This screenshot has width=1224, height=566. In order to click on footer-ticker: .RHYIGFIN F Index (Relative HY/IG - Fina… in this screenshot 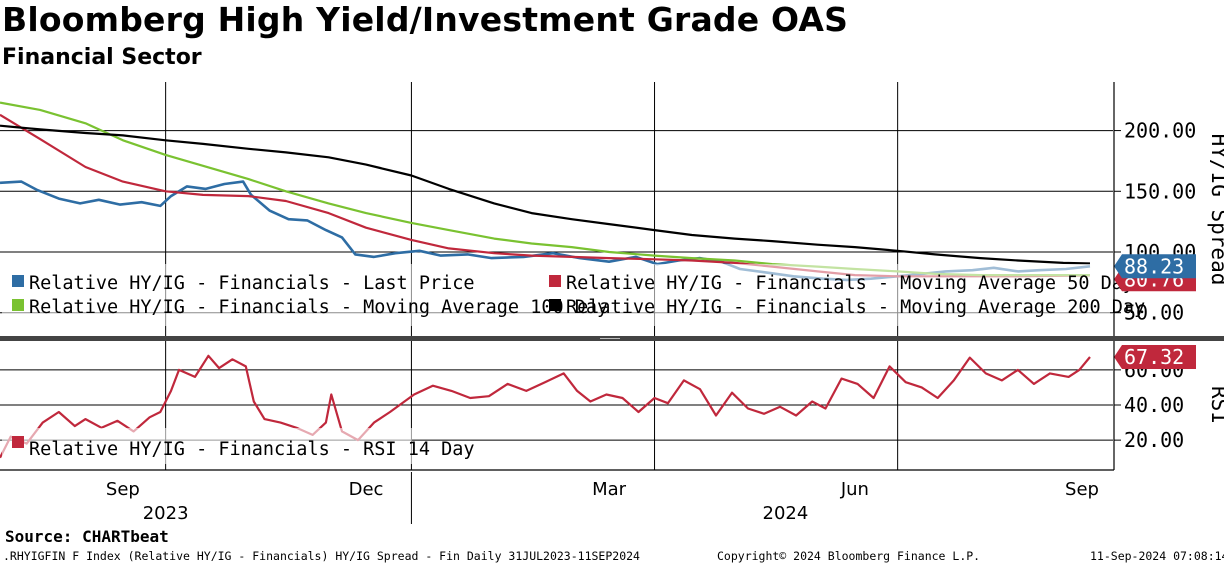, I will do `click(321, 556)`.